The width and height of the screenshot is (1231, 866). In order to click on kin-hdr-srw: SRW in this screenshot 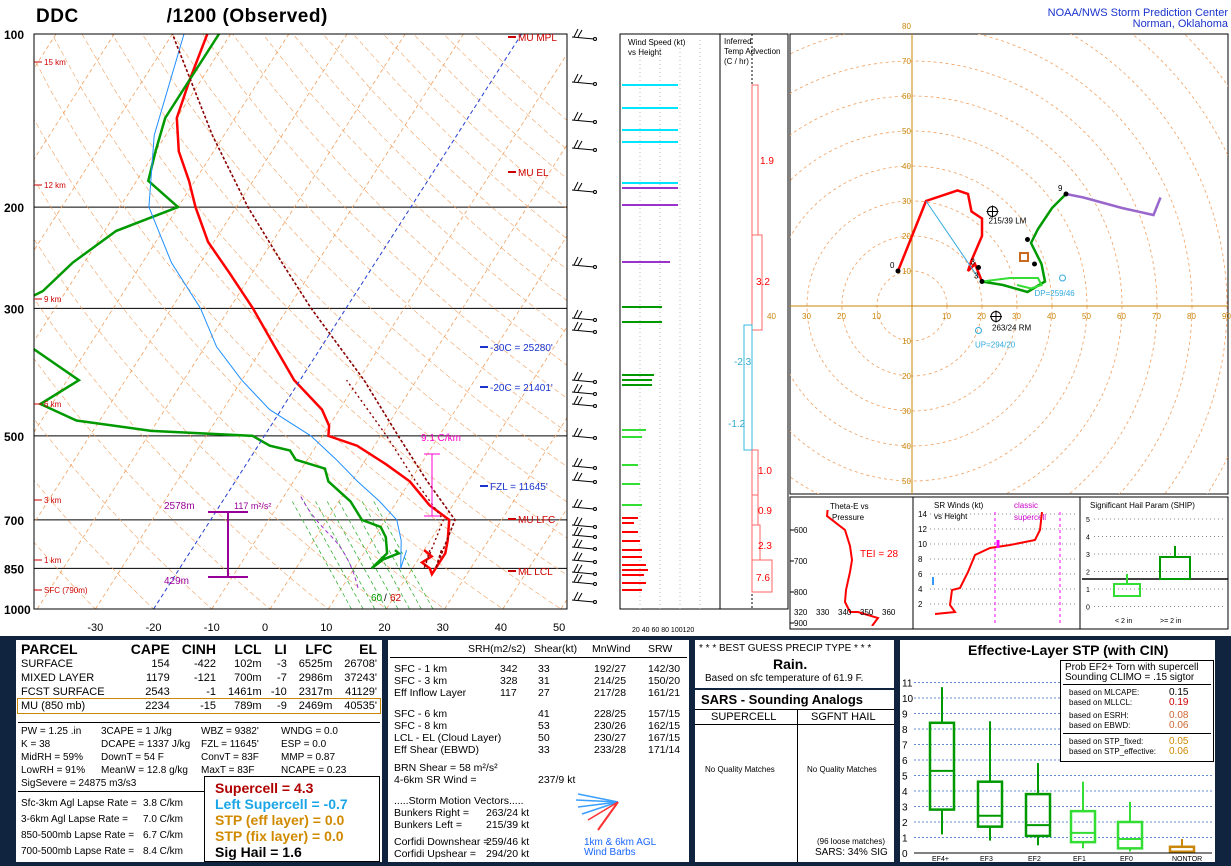, I will do `click(660, 649)`.